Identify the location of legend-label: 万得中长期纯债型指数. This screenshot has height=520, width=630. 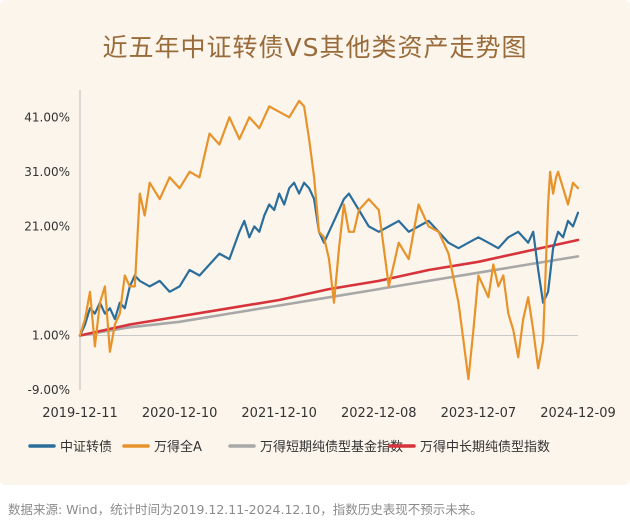
(485, 447).